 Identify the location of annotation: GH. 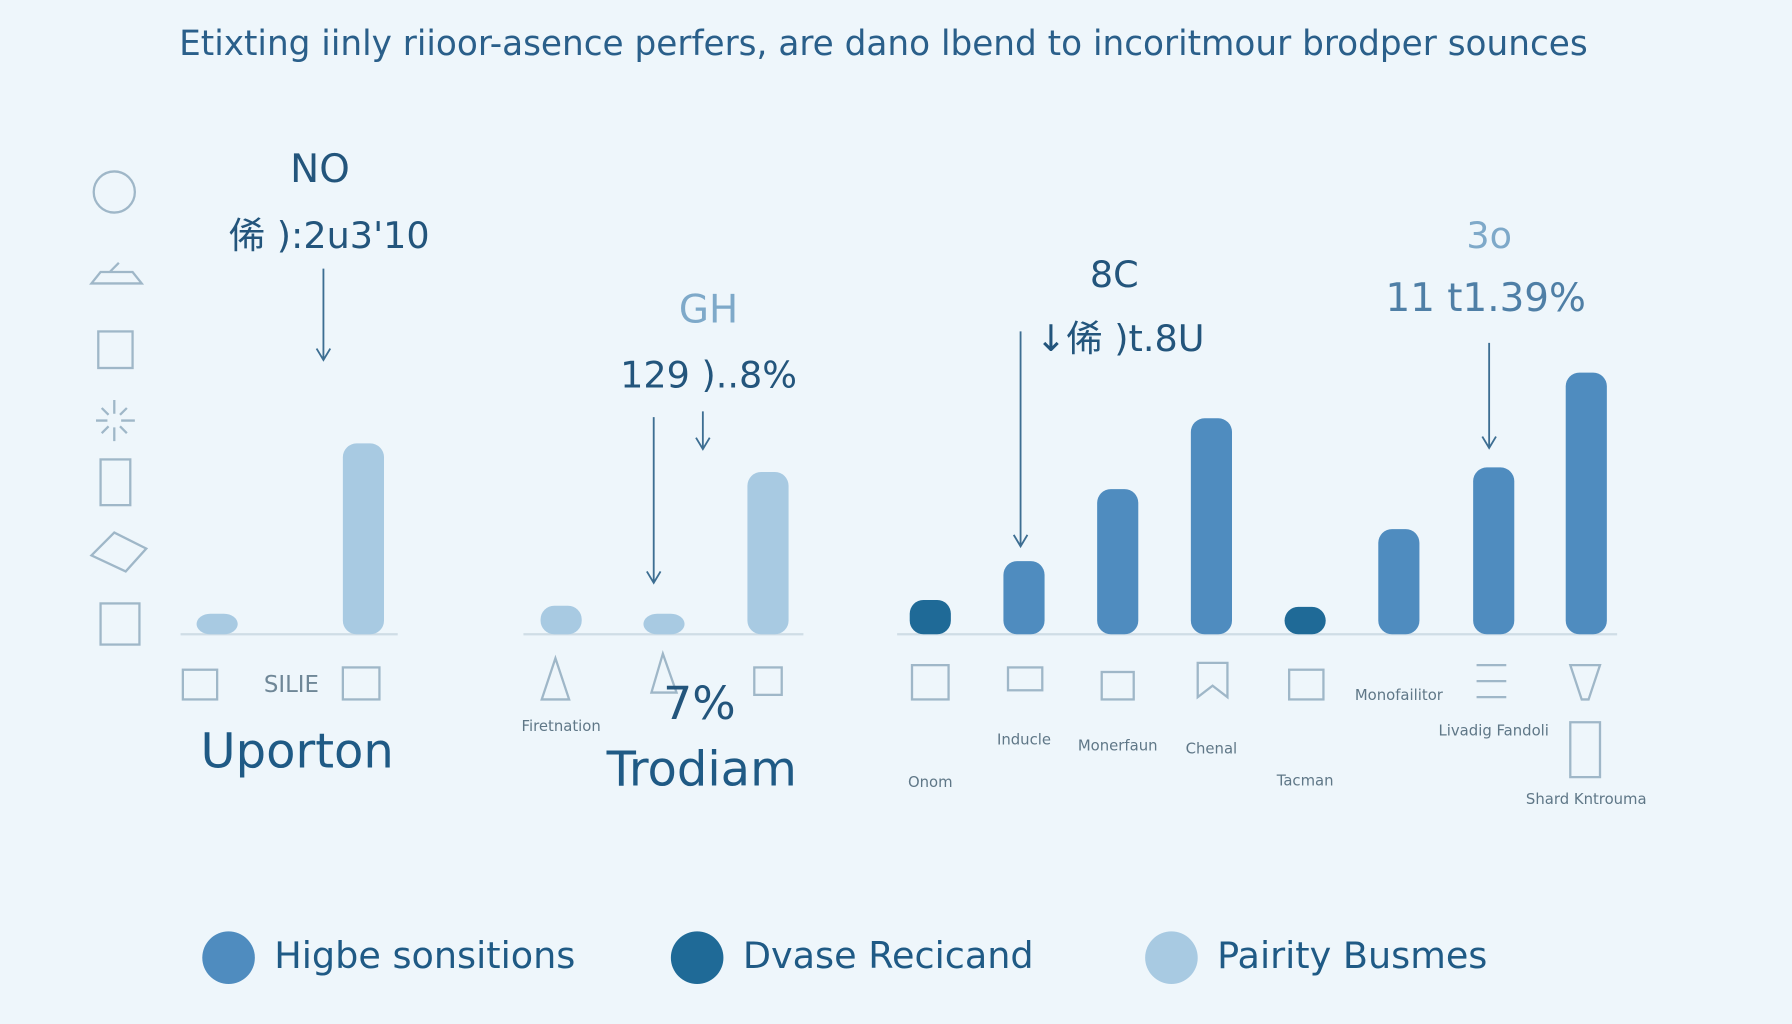
(708, 309).